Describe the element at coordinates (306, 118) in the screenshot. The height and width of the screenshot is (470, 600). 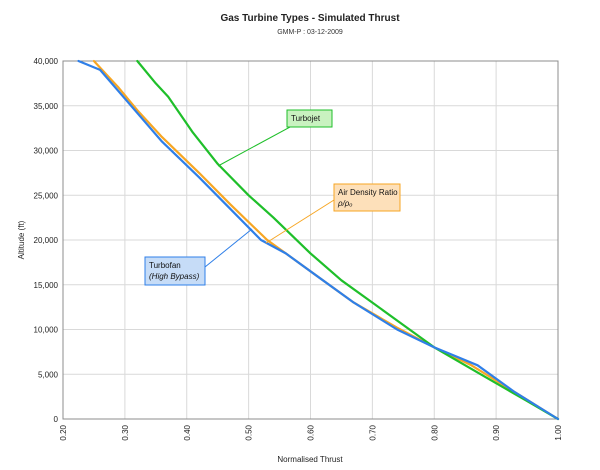
I see `annotation-text: Turbojet` at that location.